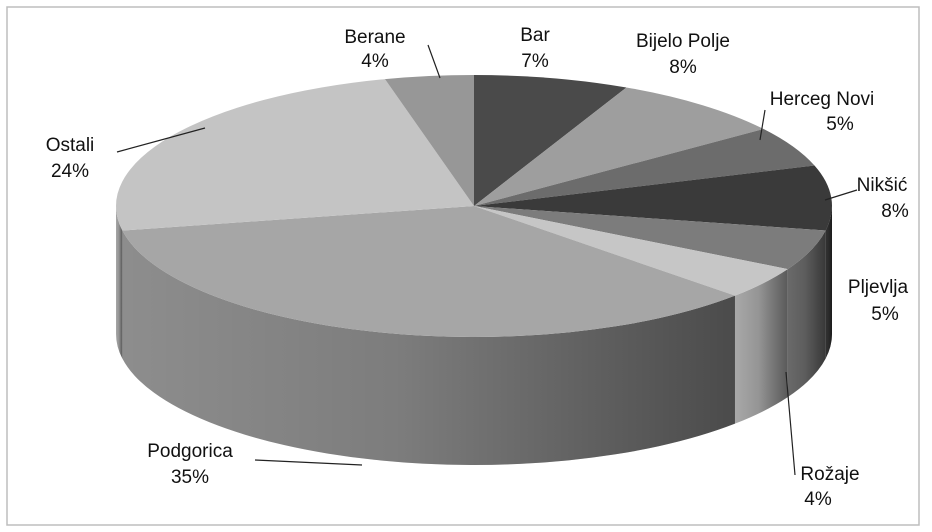 Image resolution: width=932 pixels, height=532 pixels. I want to click on value-label: 7%, so click(535, 61).